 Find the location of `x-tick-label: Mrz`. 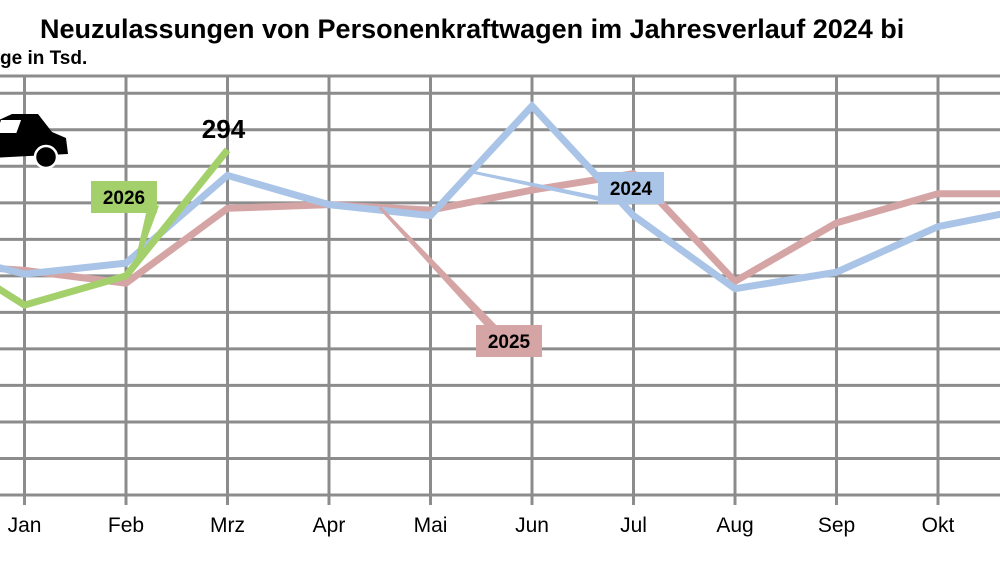

x-tick-label: Mrz is located at coordinates (227, 525).